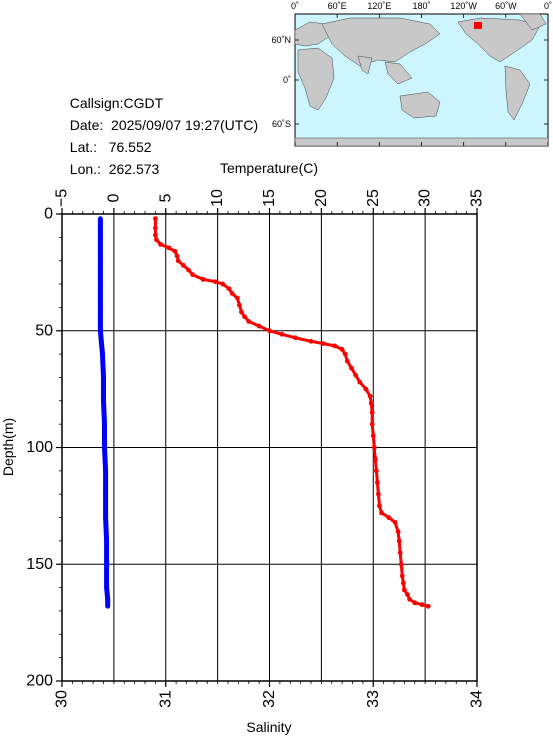  I want to click on temperature-tick-label: 0, so click(113, 197).